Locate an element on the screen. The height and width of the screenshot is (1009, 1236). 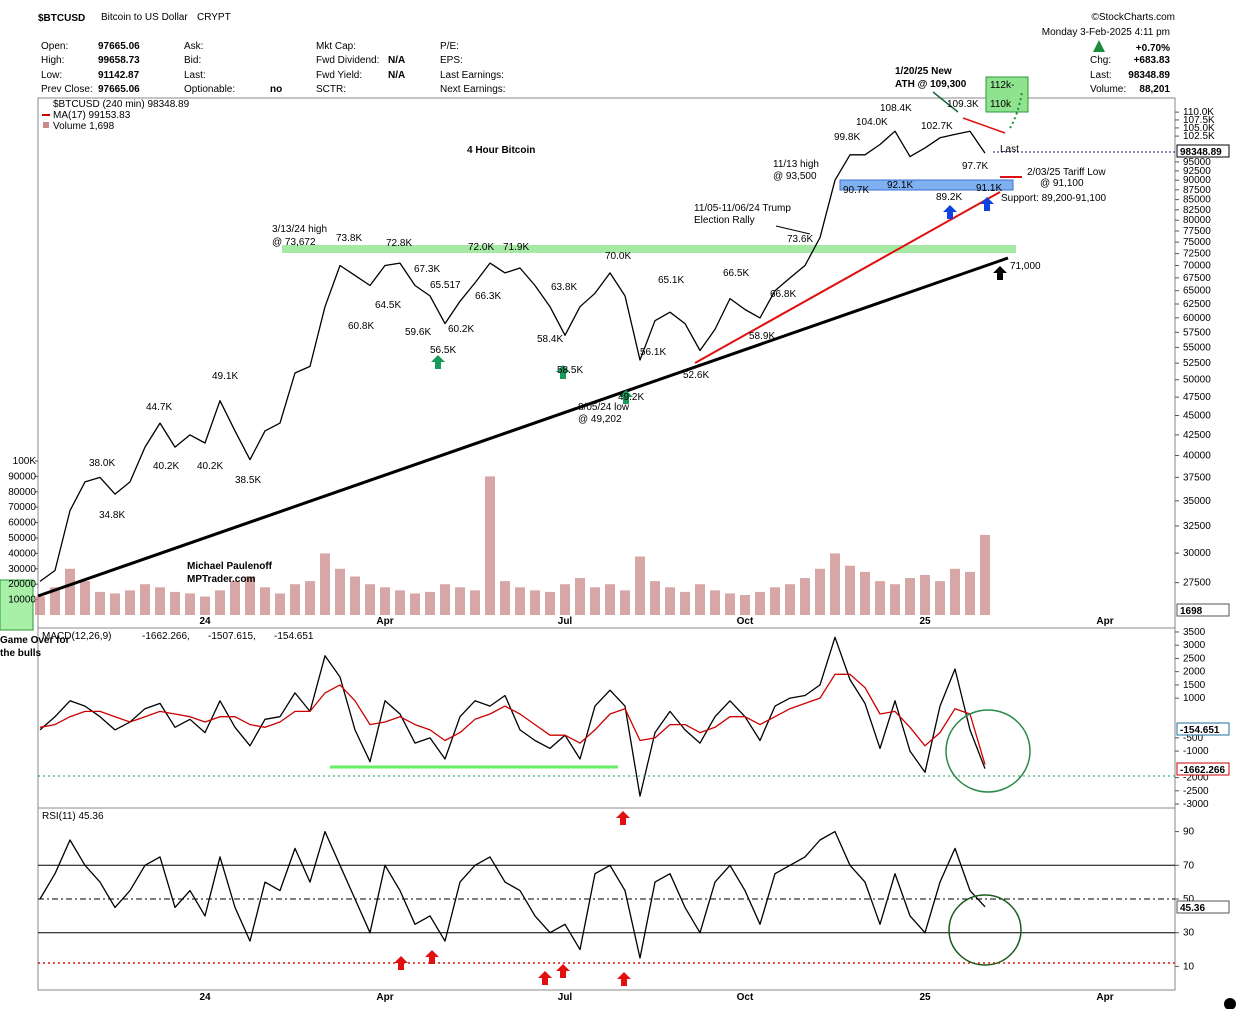
info-value: +683.83 is located at coordinates (1152, 60).